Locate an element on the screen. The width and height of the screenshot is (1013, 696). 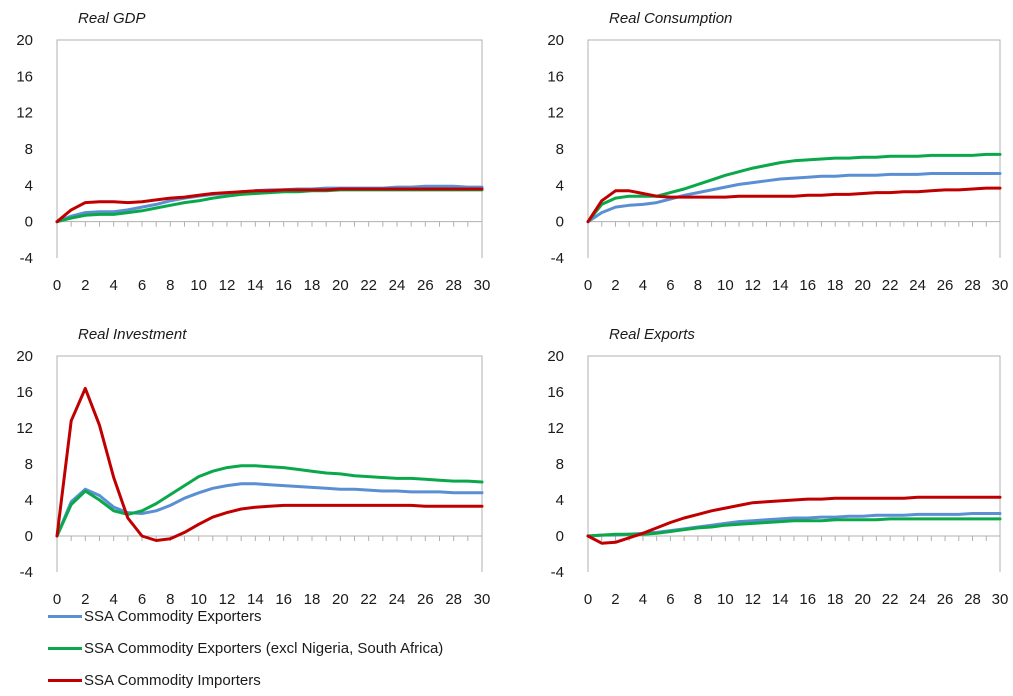
y-tick-label: 0 is located at coordinates (560, 536).